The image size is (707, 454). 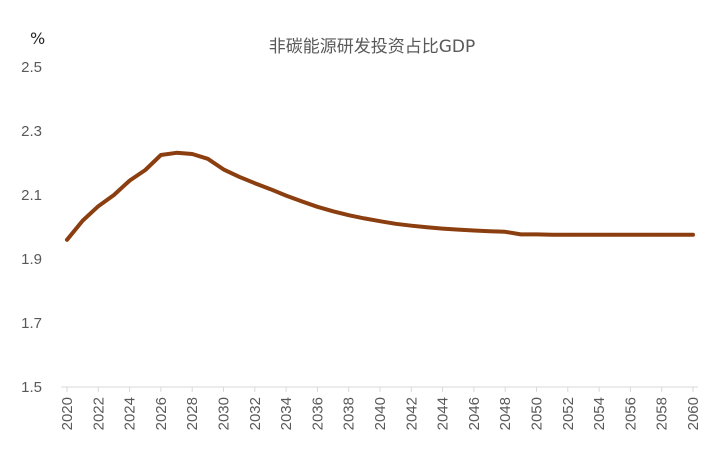 I want to click on x-tick-label: 2052, so click(x=568, y=413).